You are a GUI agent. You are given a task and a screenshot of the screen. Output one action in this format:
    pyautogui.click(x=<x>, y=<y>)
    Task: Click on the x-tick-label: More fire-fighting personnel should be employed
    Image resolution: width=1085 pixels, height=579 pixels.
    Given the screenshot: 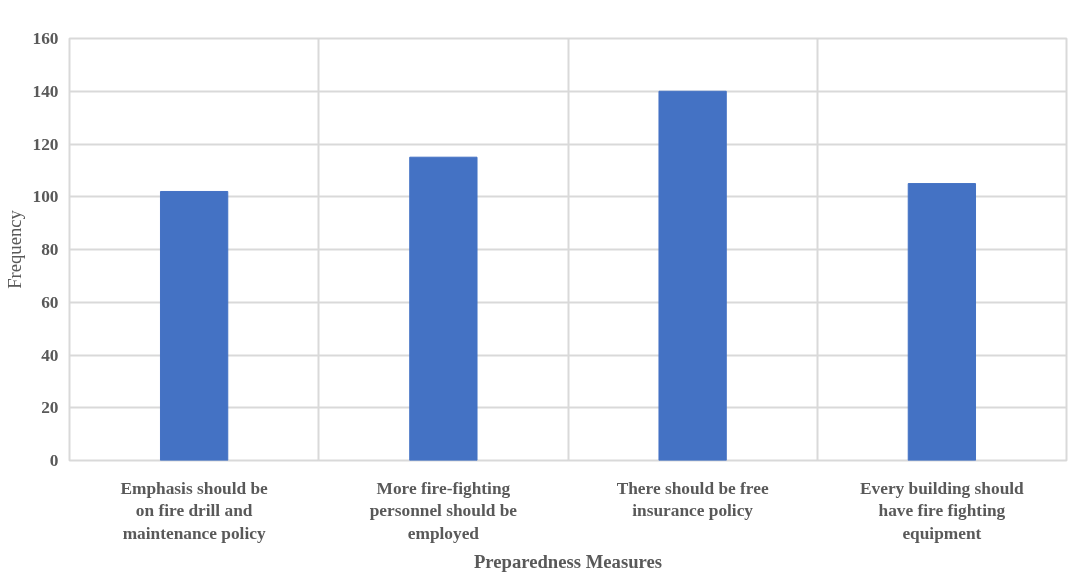 What is the action you would take?
    pyautogui.click(x=443, y=511)
    